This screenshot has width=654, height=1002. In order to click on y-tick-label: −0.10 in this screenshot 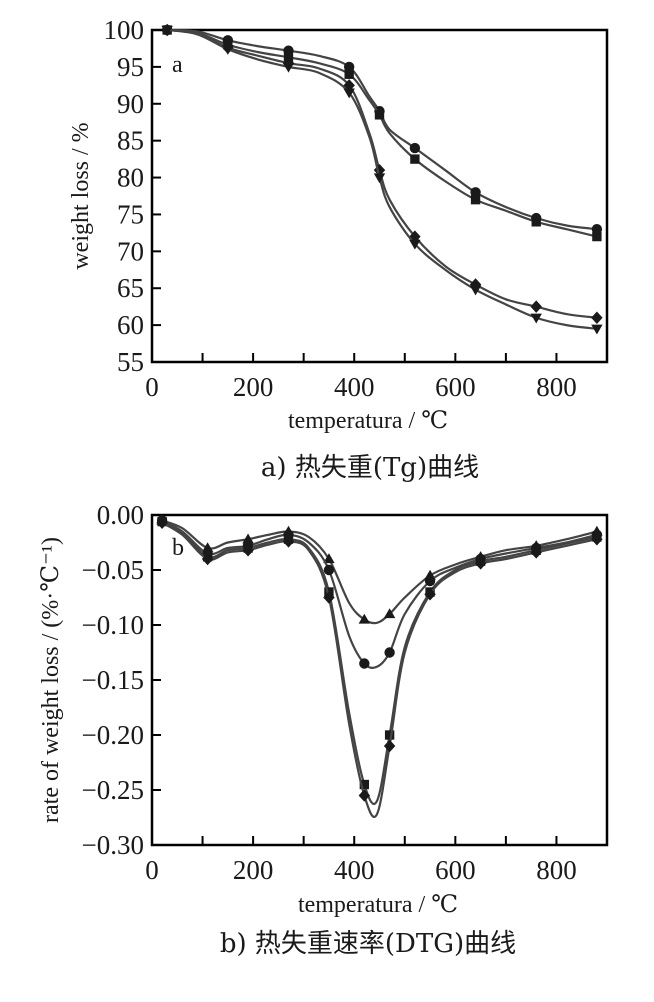, I will do `click(113, 625)`.